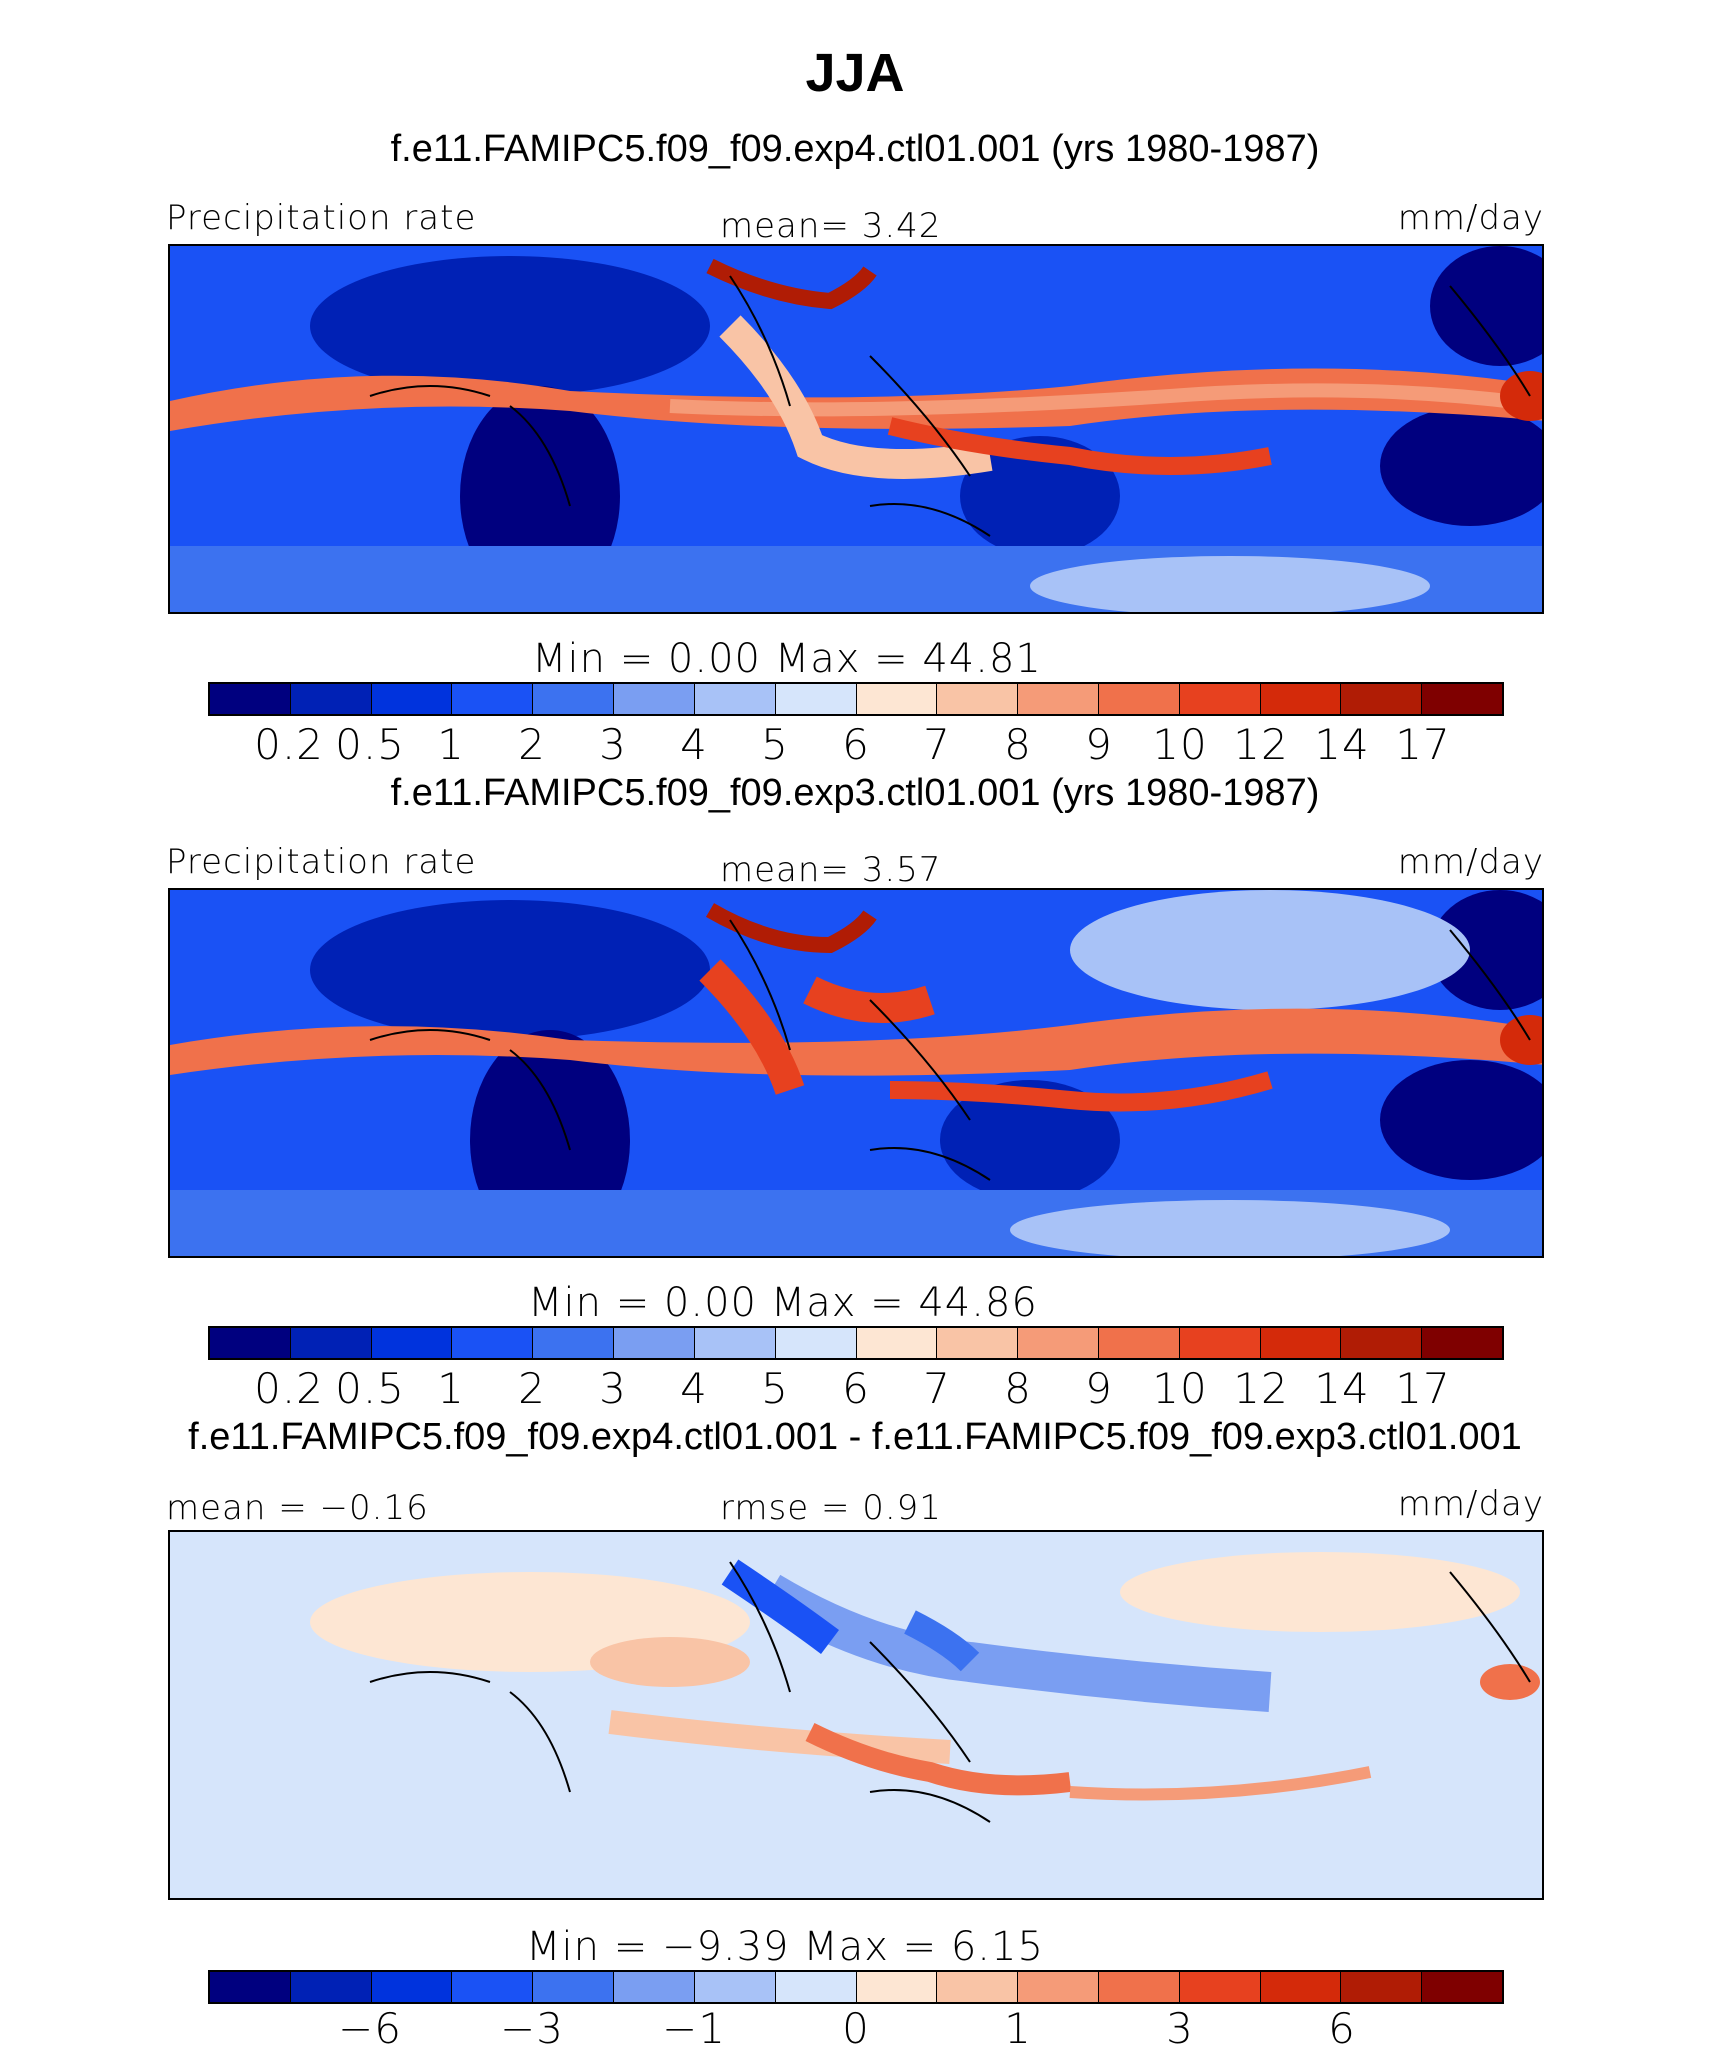 This screenshot has width=1710, height=2053. I want to click on panel-1-colorbar-ticks: 0.2 0.5 1 2 3 4 5 6 7 8 9 10 12 14 17, so click(855, 744).